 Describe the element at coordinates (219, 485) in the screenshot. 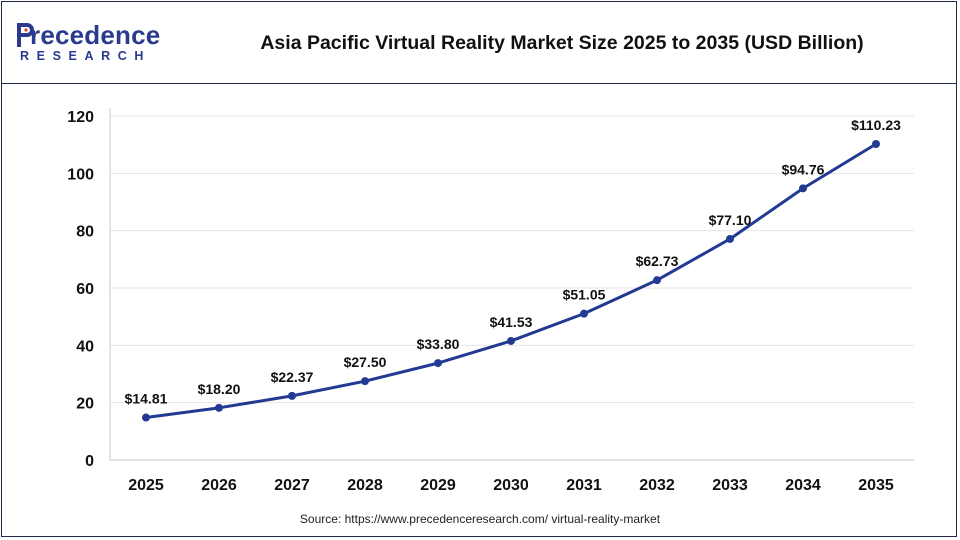

I see `x-tick-label-2026: 2026` at that location.